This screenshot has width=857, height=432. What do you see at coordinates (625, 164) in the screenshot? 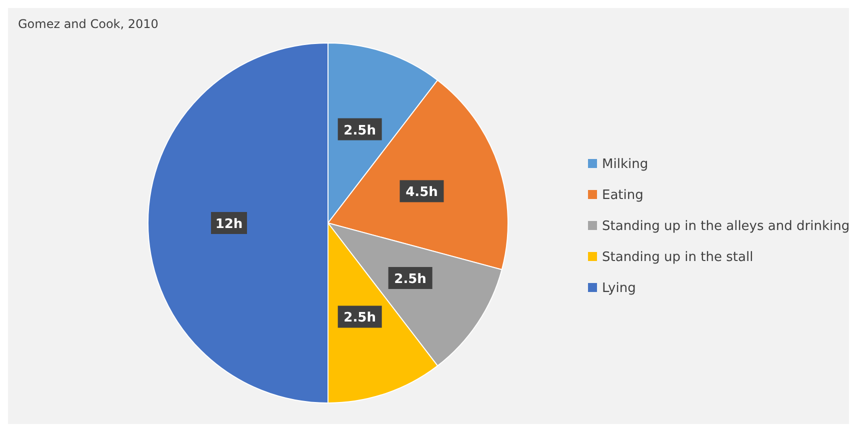
I see `legend-label: Milking` at bounding box center [625, 164].